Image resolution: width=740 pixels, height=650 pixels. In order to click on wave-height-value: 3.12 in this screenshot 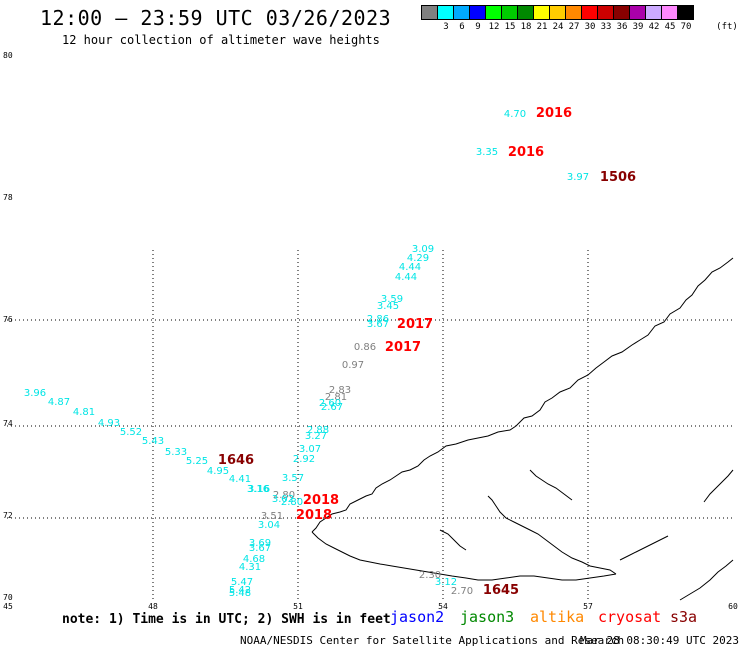, I will do `click(446, 582)`.